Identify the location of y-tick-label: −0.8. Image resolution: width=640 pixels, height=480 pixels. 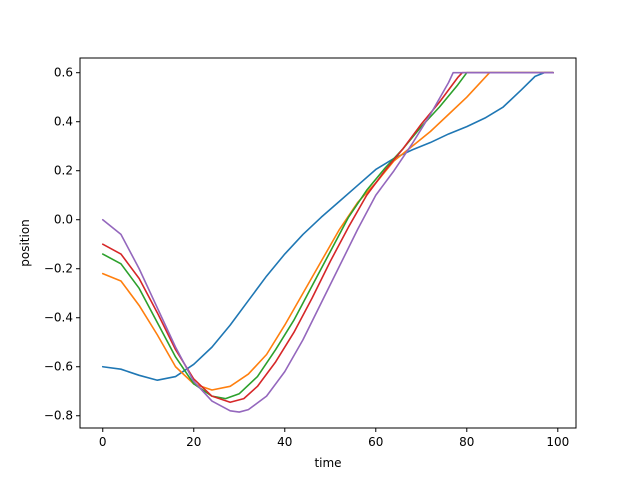
(58, 416).